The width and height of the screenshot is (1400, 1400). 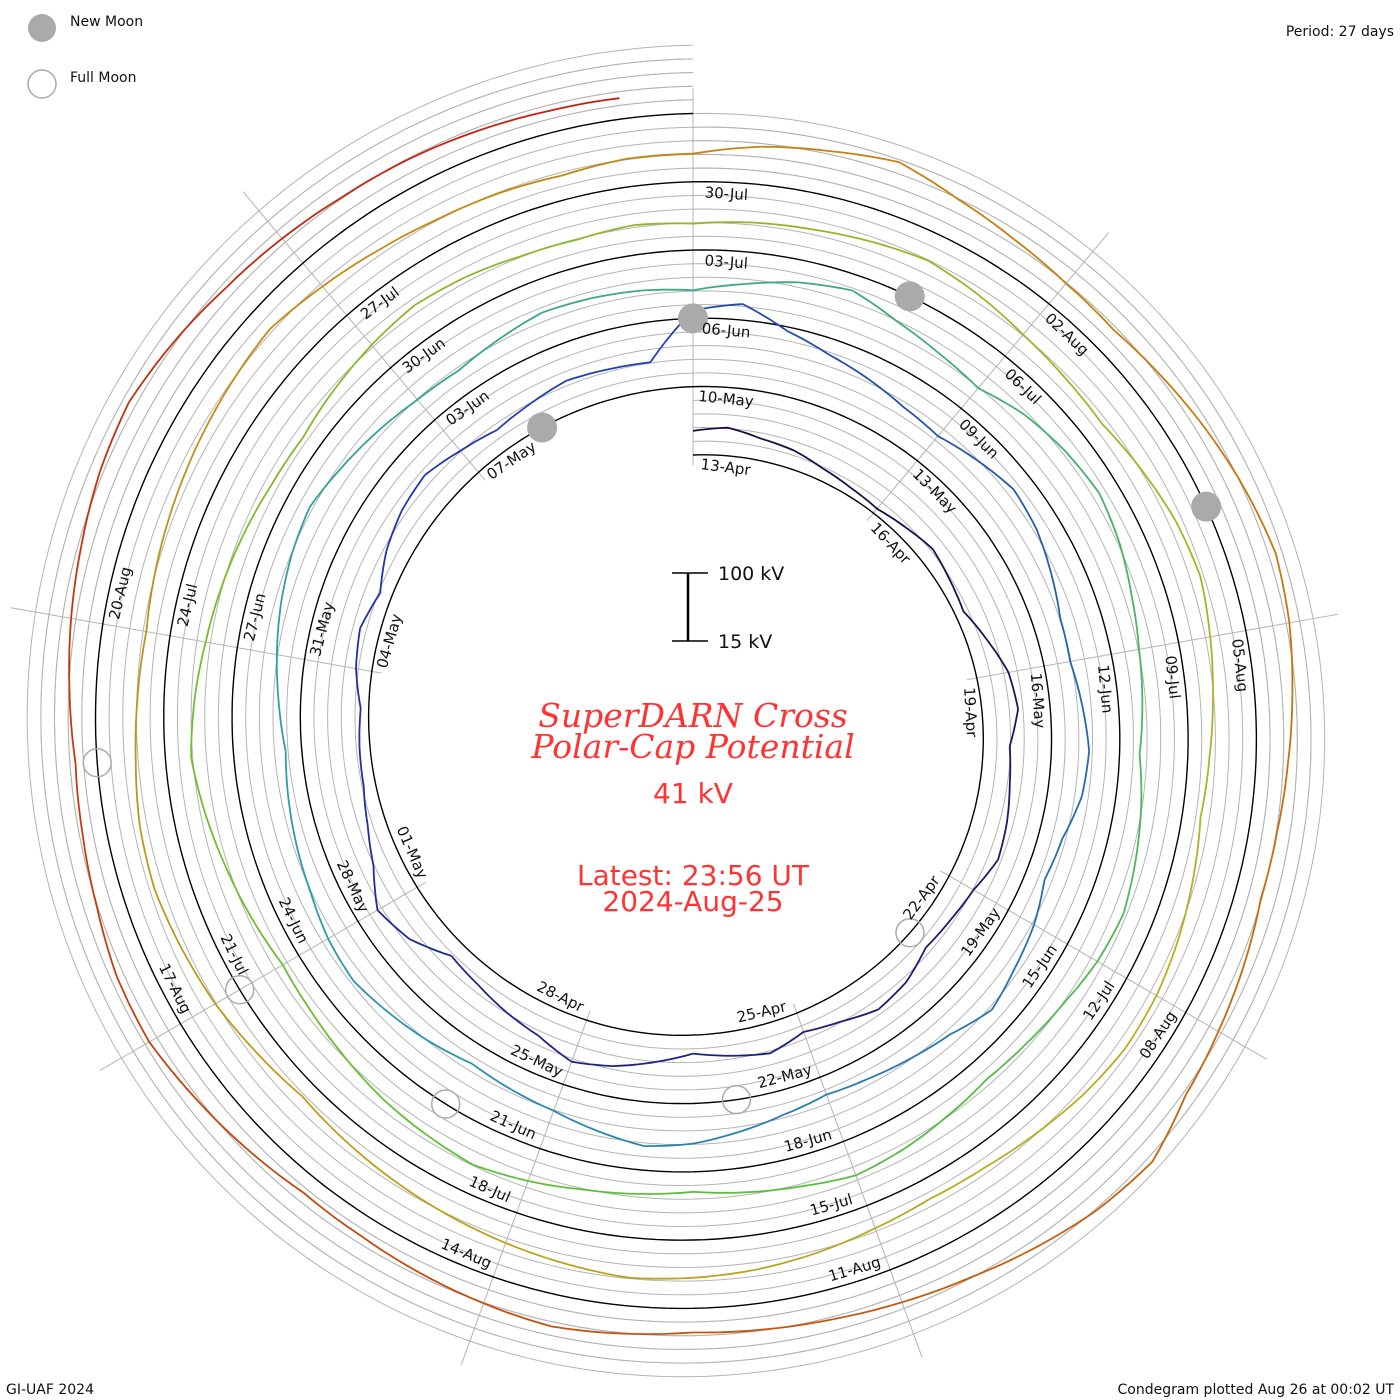 What do you see at coordinates (50, 1390) in the screenshot?
I see `footer-credit: GI-UAF 2024` at bounding box center [50, 1390].